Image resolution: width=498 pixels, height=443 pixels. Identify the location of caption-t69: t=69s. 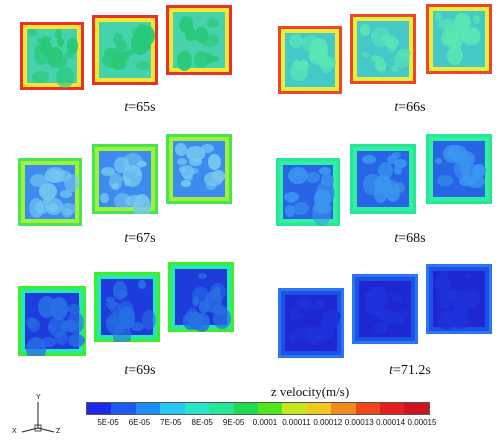
(140, 370).